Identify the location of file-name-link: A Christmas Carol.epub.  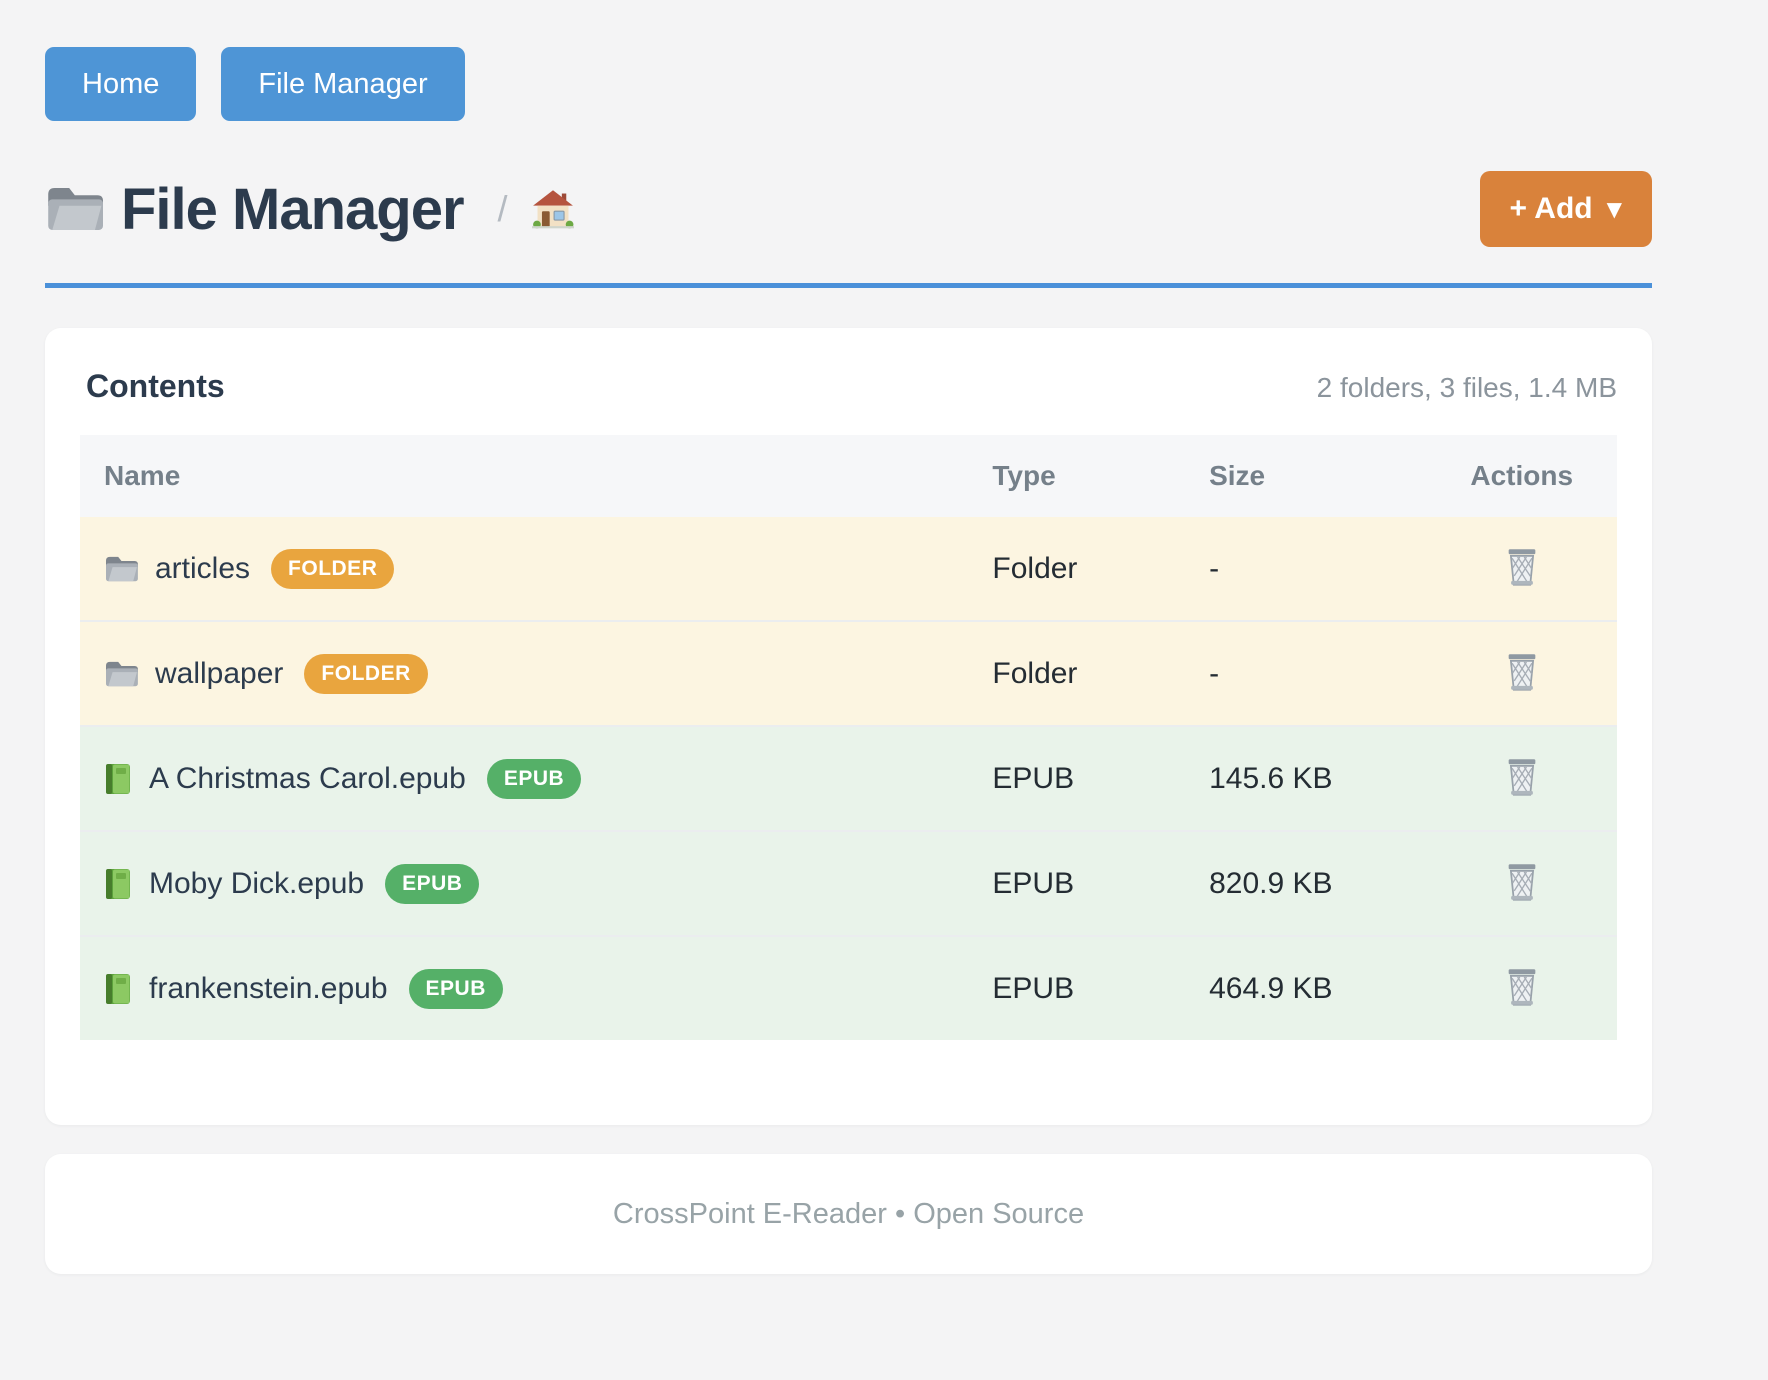
(307, 778).